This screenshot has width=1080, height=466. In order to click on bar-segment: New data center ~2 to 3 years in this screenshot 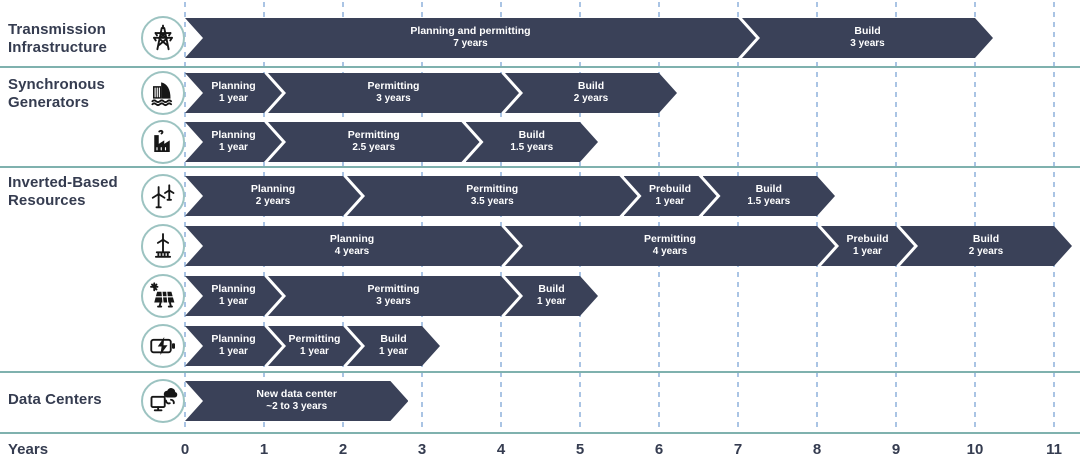, I will do `click(296, 401)`.